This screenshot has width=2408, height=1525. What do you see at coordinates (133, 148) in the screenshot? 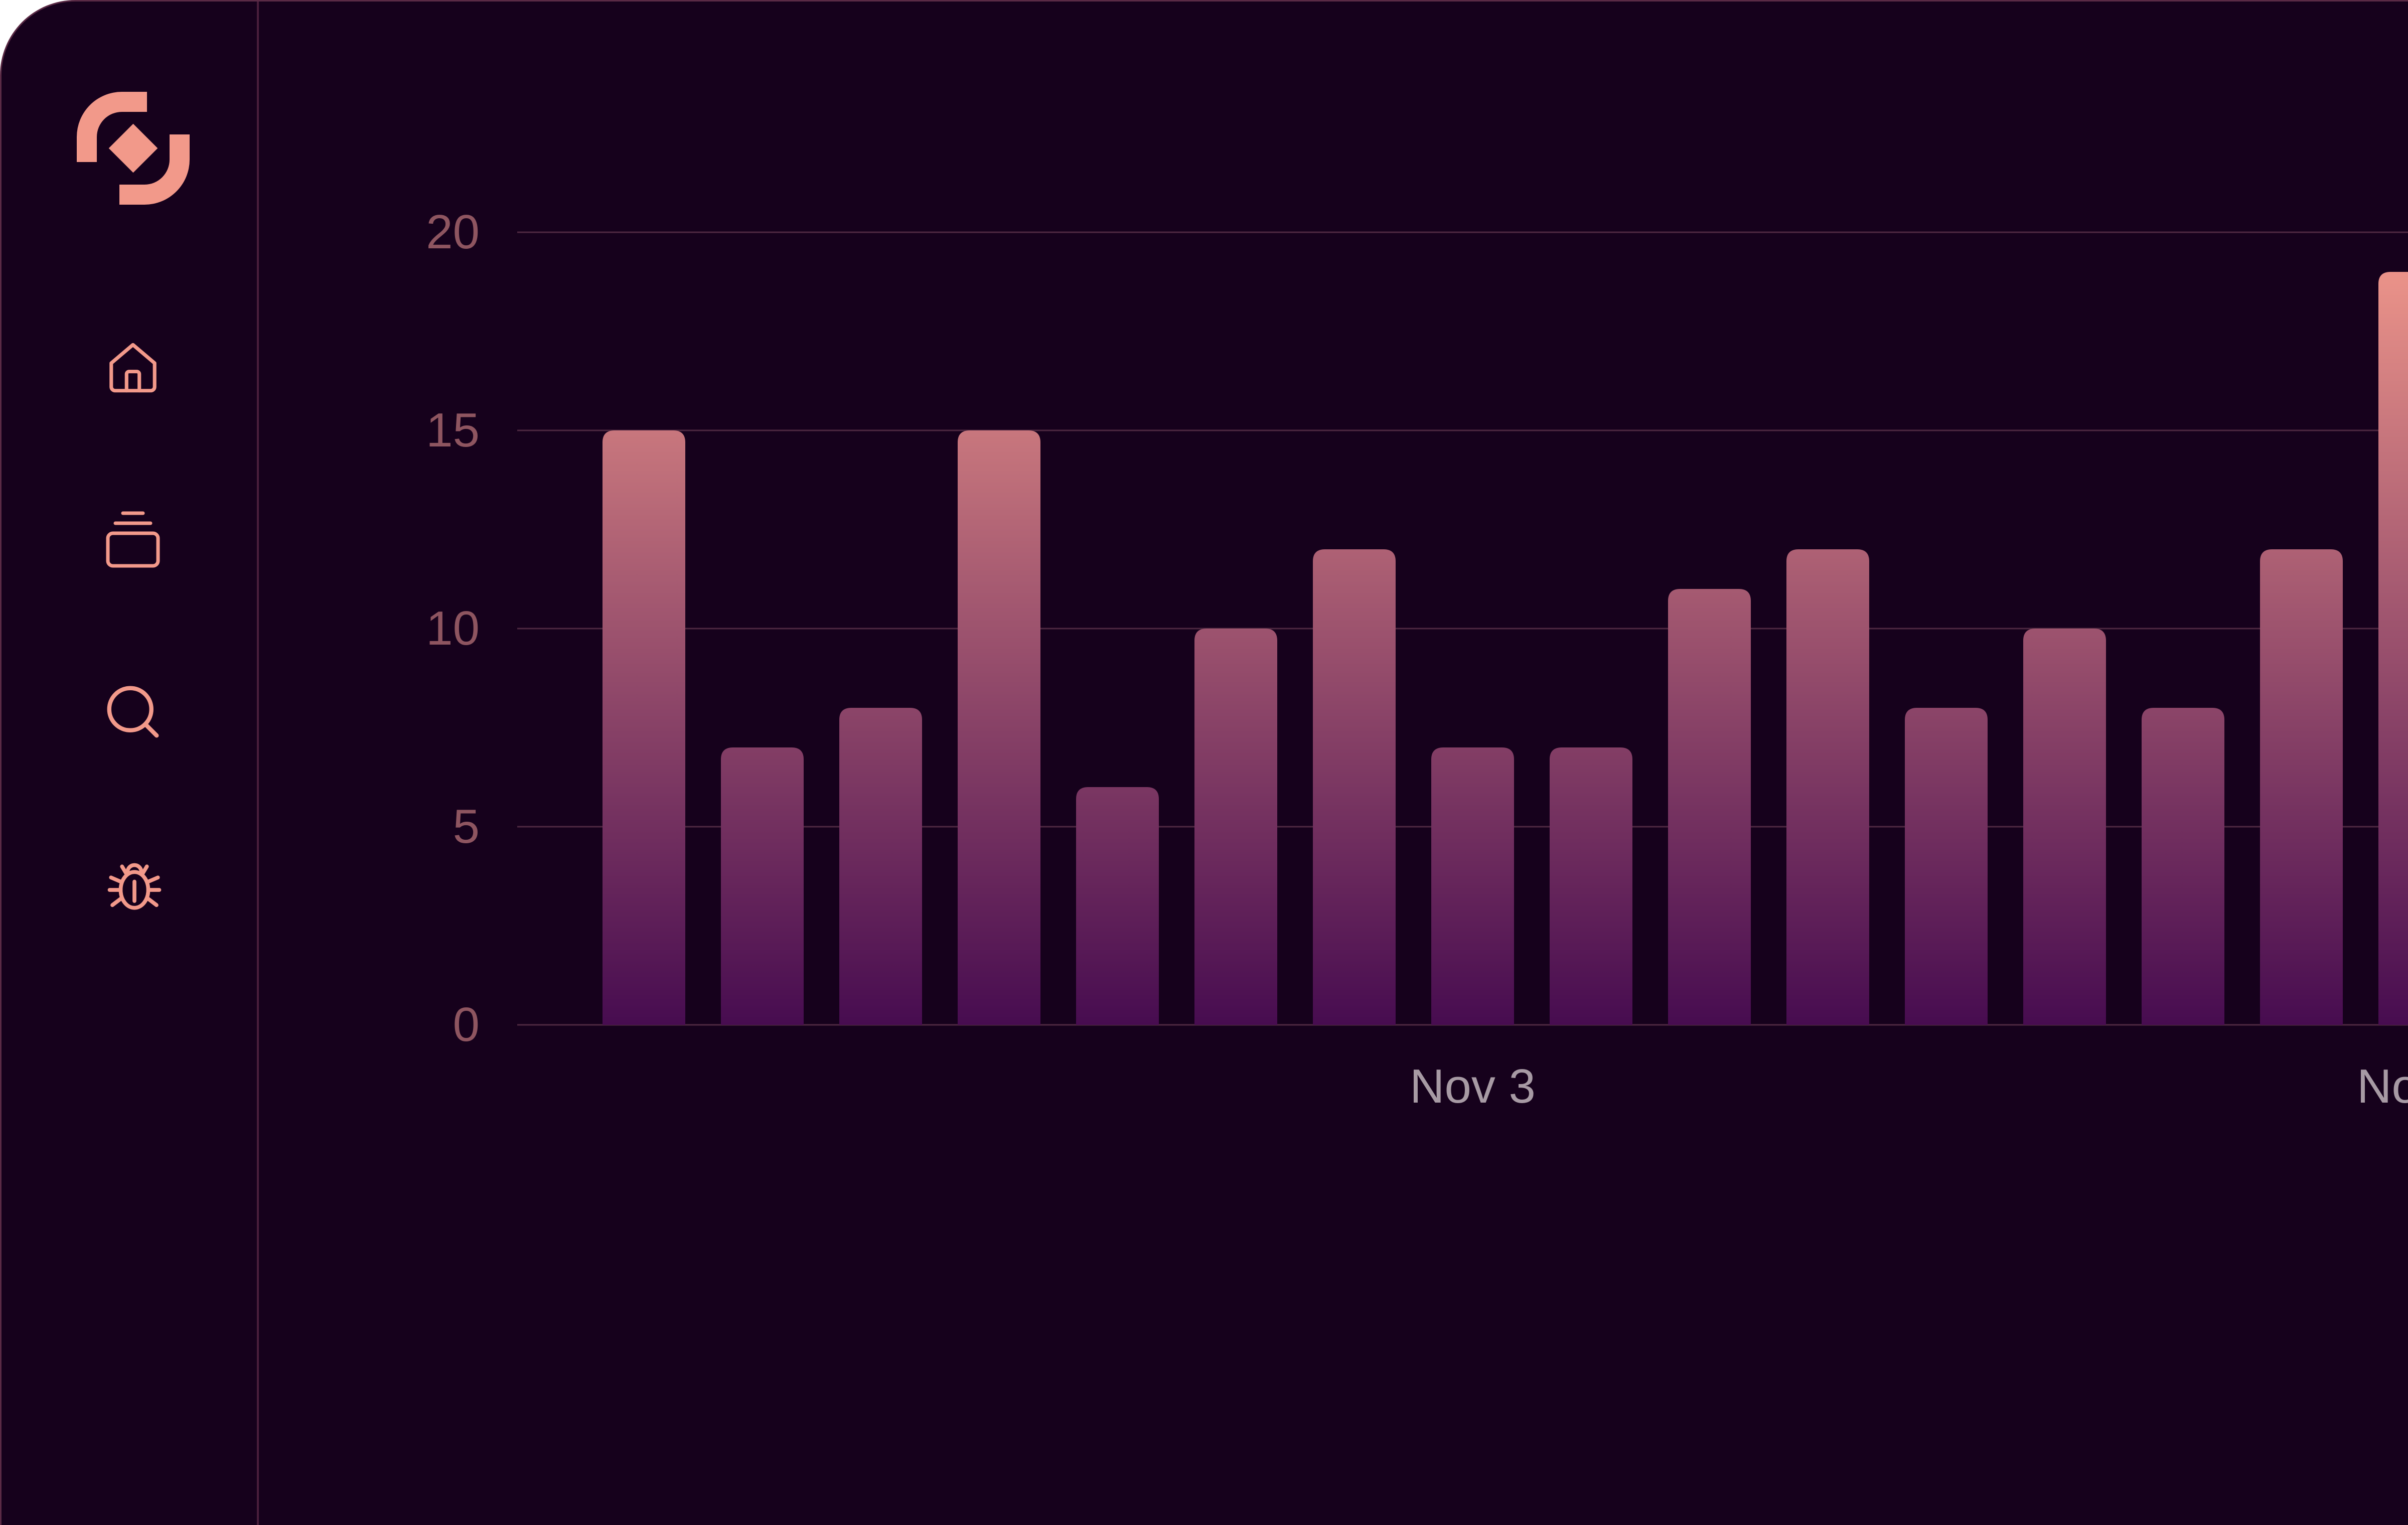
I see `app-logo` at bounding box center [133, 148].